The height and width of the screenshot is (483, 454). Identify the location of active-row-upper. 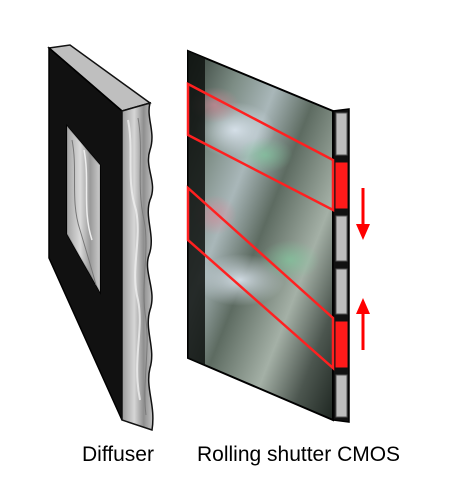
(260, 147).